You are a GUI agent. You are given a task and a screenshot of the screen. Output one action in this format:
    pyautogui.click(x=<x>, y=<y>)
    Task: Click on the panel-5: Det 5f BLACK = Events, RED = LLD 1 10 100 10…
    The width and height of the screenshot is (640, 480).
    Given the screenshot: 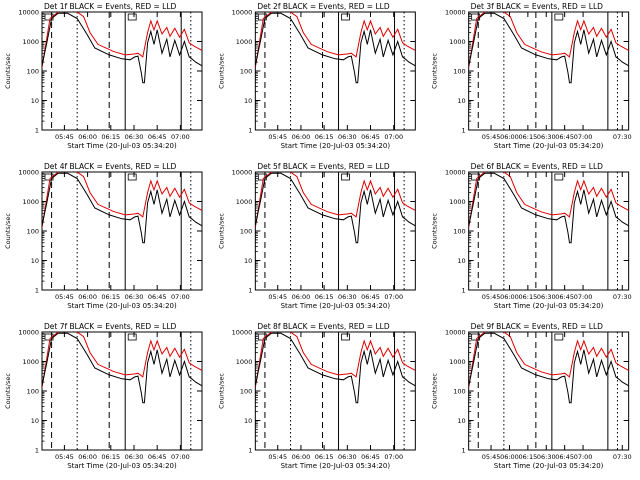 What is the action you would take?
    pyautogui.click(x=316, y=236)
    